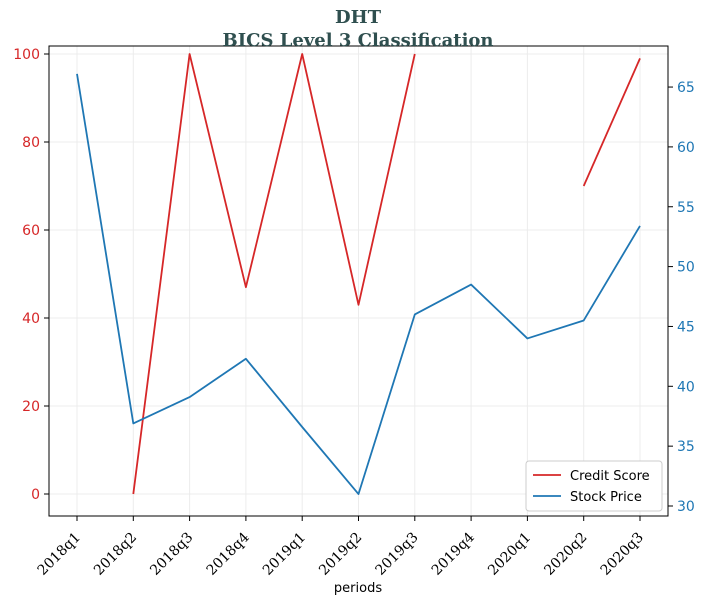  What do you see at coordinates (358, 588) in the screenshot?
I see `x-axis-label: periods` at bounding box center [358, 588].